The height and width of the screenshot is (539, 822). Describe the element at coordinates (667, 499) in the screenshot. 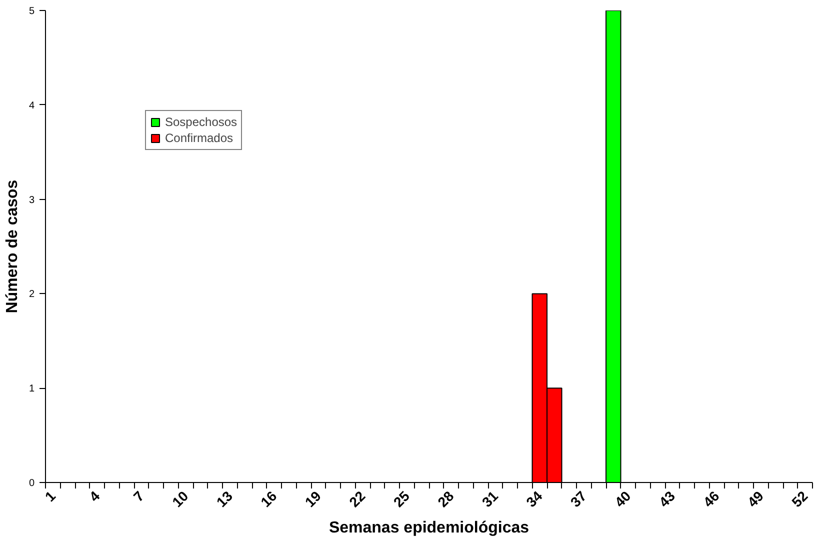

I see `x-tick-label: 43` at that location.